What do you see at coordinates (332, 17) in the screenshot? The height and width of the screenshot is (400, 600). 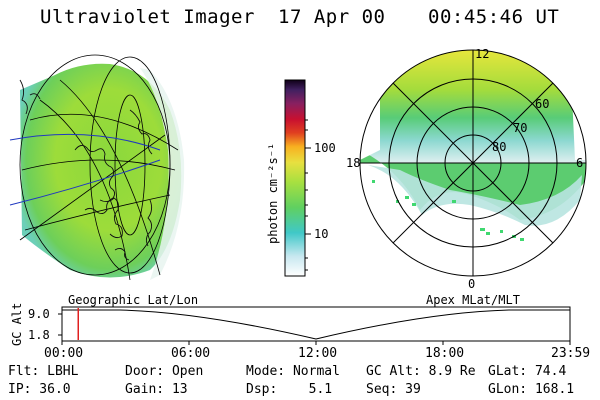 I see `header-date: 17 Apr 00` at bounding box center [332, 17].